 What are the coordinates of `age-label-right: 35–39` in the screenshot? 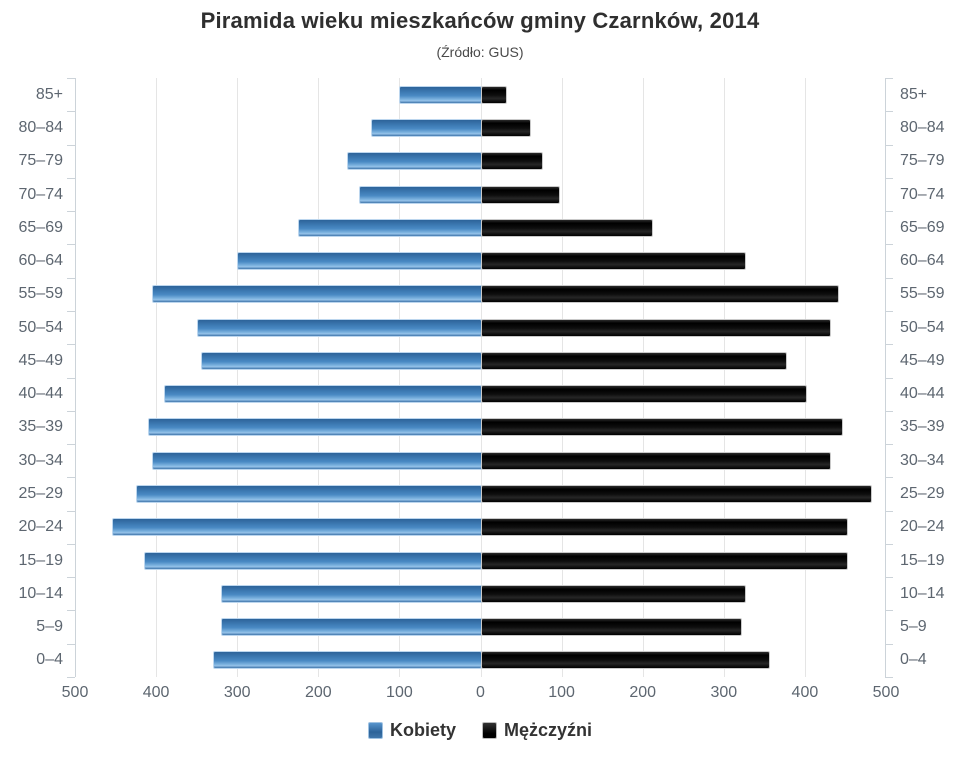 It's located at (922, 427).